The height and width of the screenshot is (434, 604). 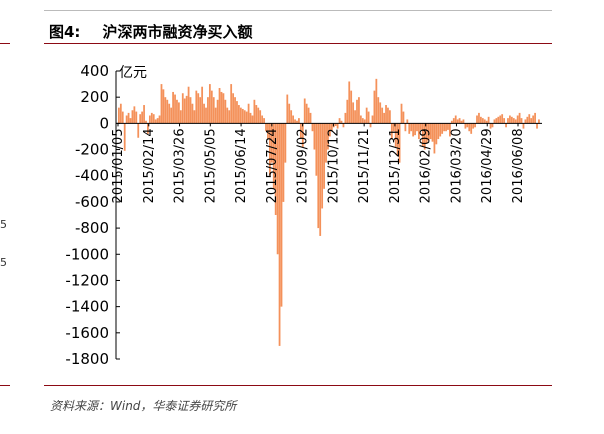 I want to click on y-tick-label: -1200, so click(x=87, y=280).